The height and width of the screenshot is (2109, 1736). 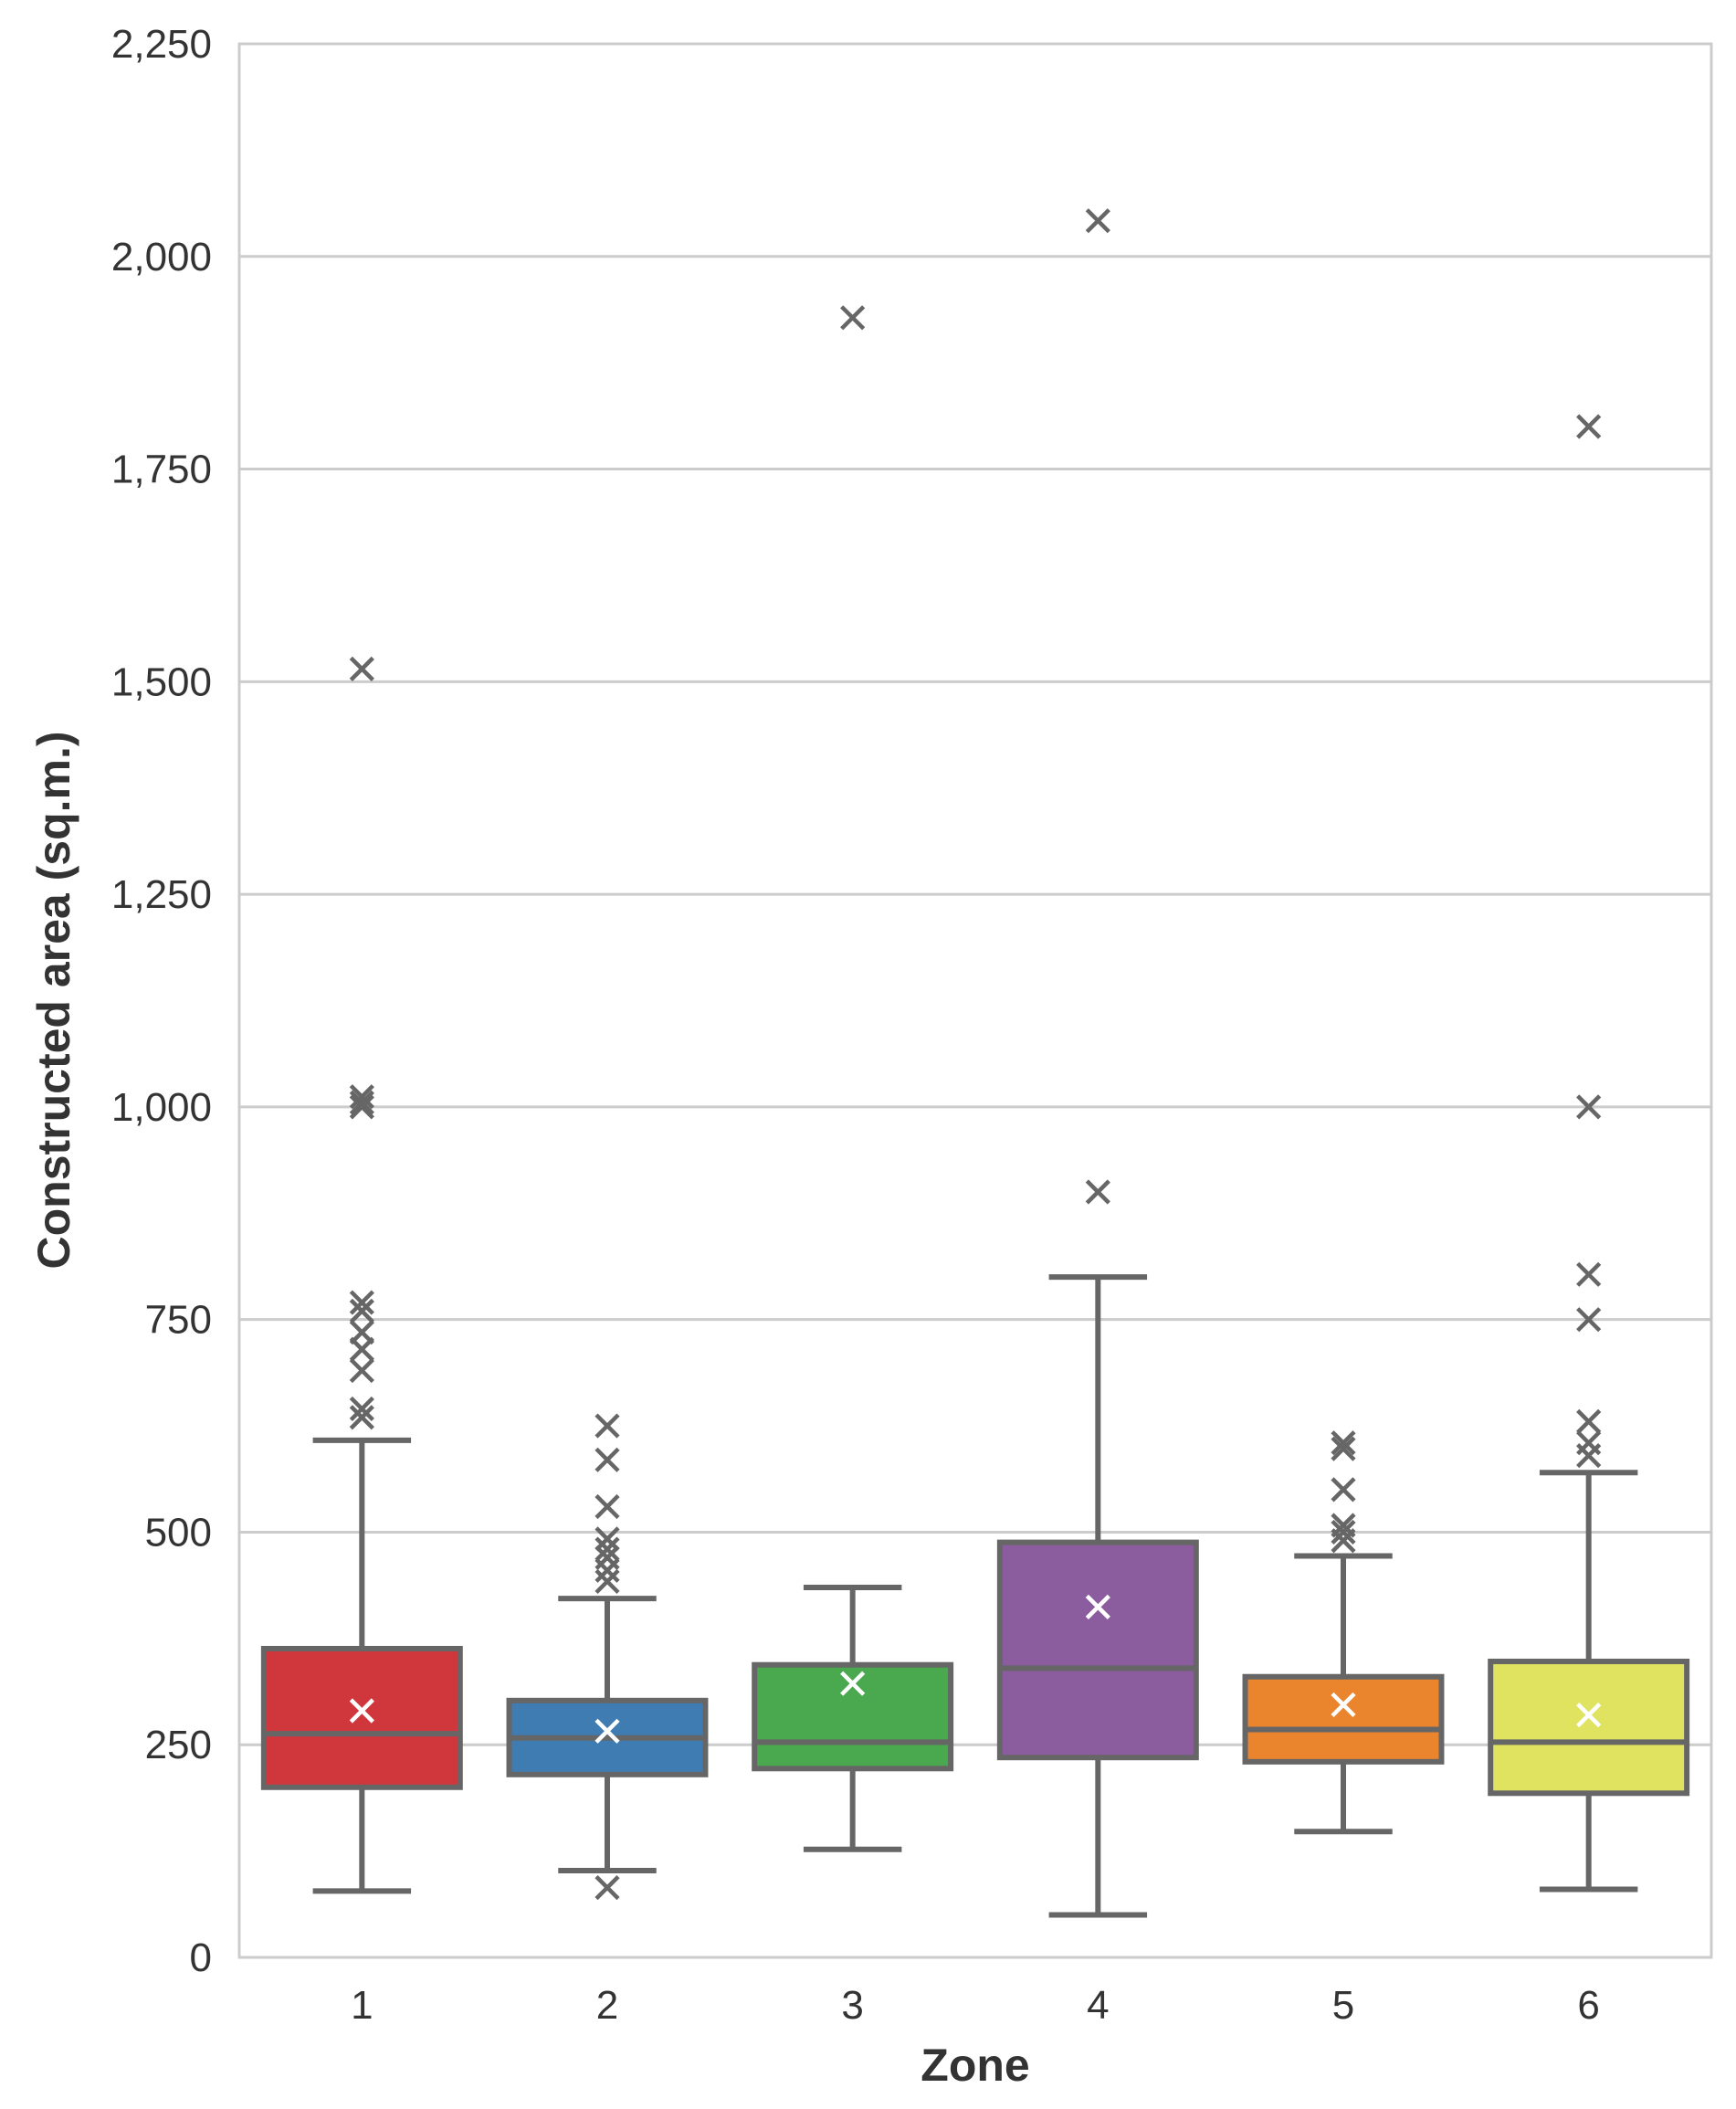 I want to click on x-tick-label: 5, so click(x=1343, y=2005).